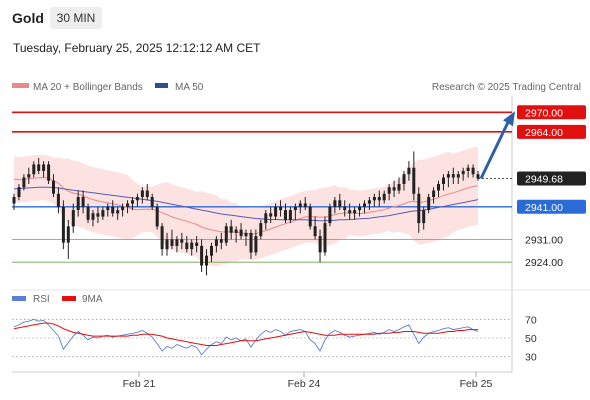 The height and width of the screenshot is (400, 590). Describe the element at coordinates (308, 381) in the screenshot. I see `x-axis: Feb 21 Feb 24 Feb 25` at that location.